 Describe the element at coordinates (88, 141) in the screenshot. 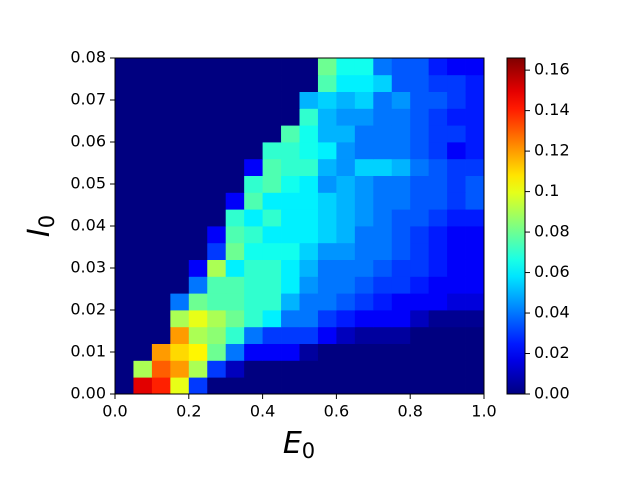

I see `y-tick-label: 0.06` at that location.